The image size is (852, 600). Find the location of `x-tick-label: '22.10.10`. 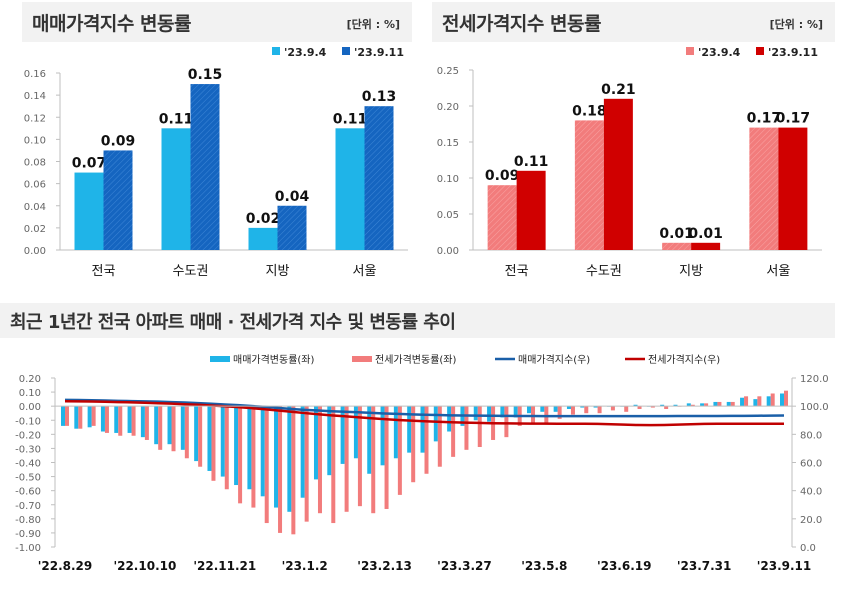

x-tick-label: '22.10.10 is located at coordinates (144, 566).